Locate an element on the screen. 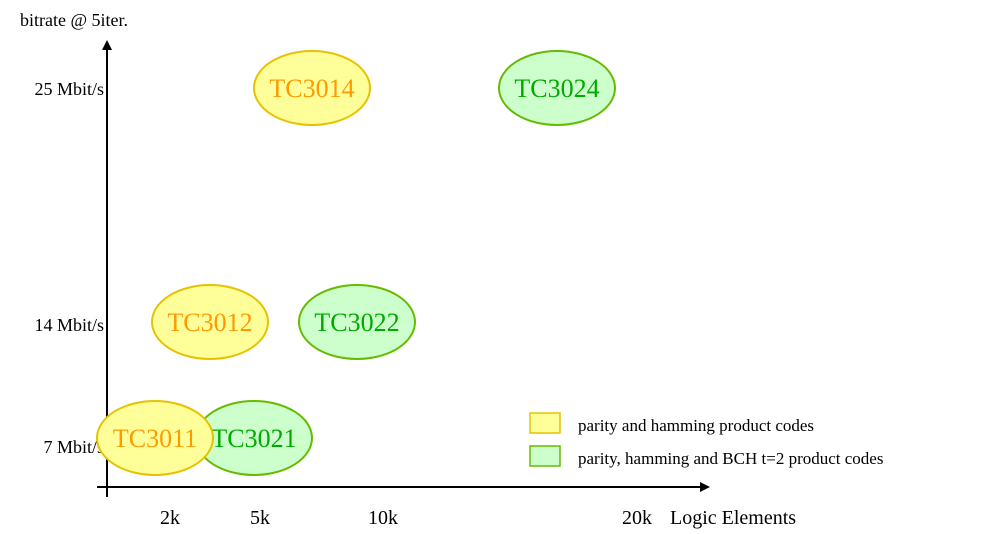 The height and width of the screenshot is (534, 989). data-point-tc3024: TC3024 is located at coordinates (557, 88).